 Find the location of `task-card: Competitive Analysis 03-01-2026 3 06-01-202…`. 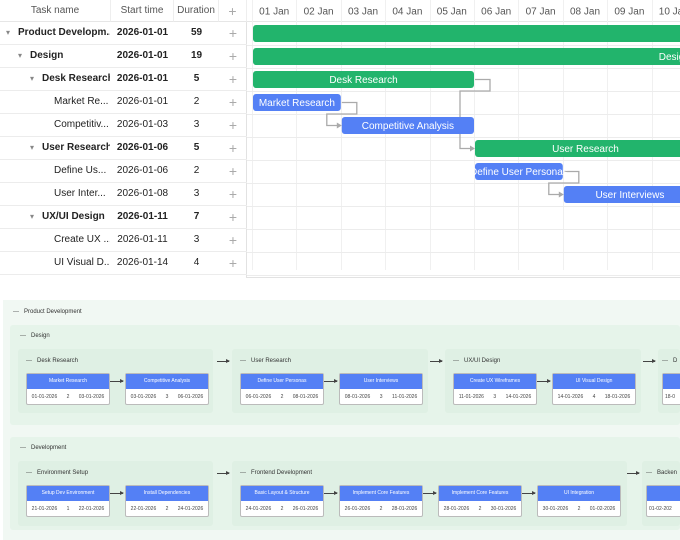

task-card: Competitive Analysis 03-01-2026 3 06-01-202… is located at coordinates (167, 389).